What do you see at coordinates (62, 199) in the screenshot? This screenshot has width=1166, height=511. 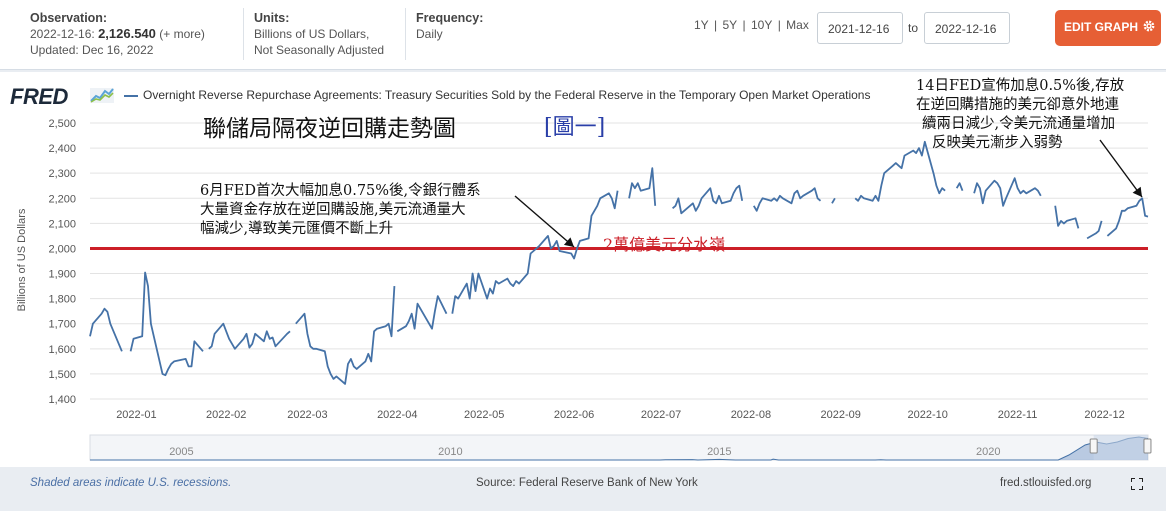 I see `y-tick-label: 2,200` at bounding box center [62, 199].